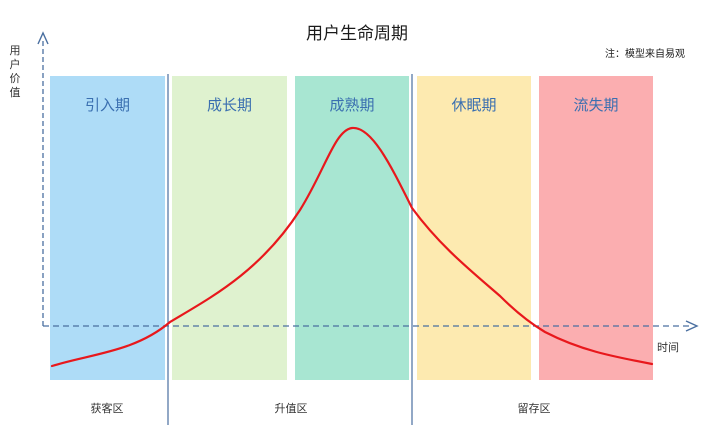 This screenshot has width=714, height=437. What do you see at coordinates (351, 105) in the screenshot?
I see `stage-label-maturity: 成熟期` at bounding box center [351, 105].